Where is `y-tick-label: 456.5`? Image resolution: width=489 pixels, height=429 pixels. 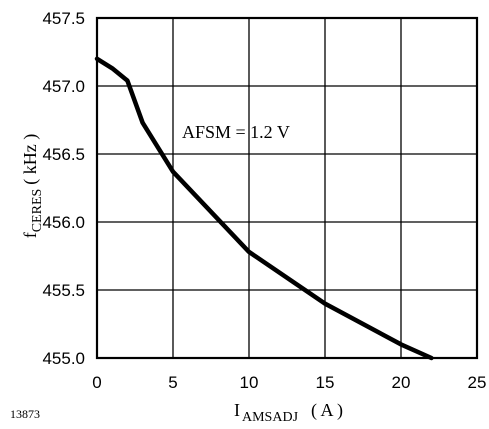
y-tick-label: 456.5 is located at coordinates (63, 154).